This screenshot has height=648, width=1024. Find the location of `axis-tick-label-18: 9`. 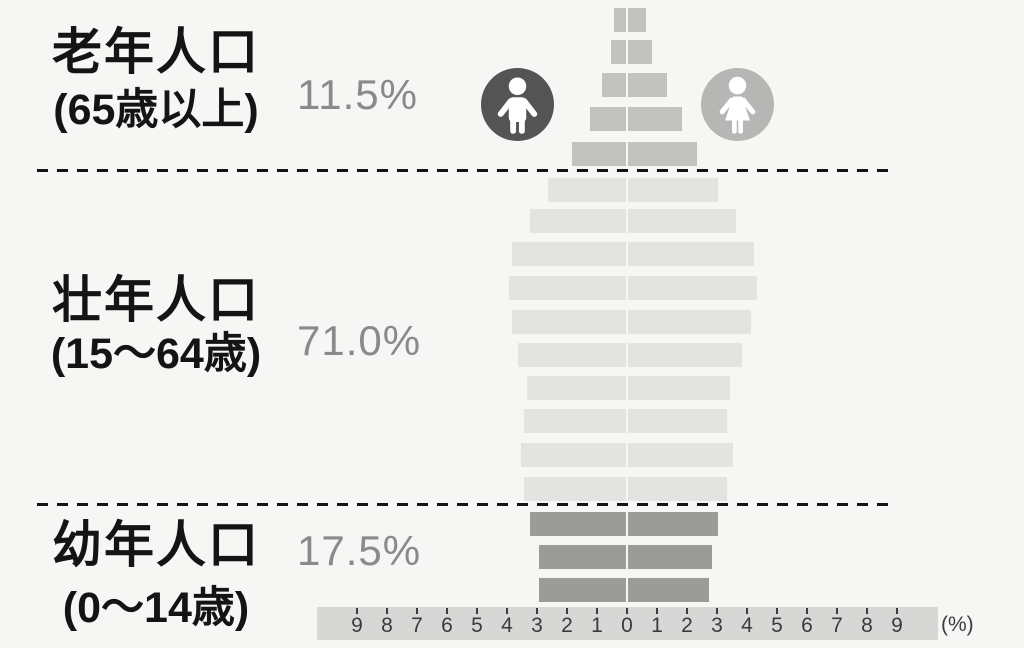

axis-tick-label-18: 9 is located at coordinates (897, 625).